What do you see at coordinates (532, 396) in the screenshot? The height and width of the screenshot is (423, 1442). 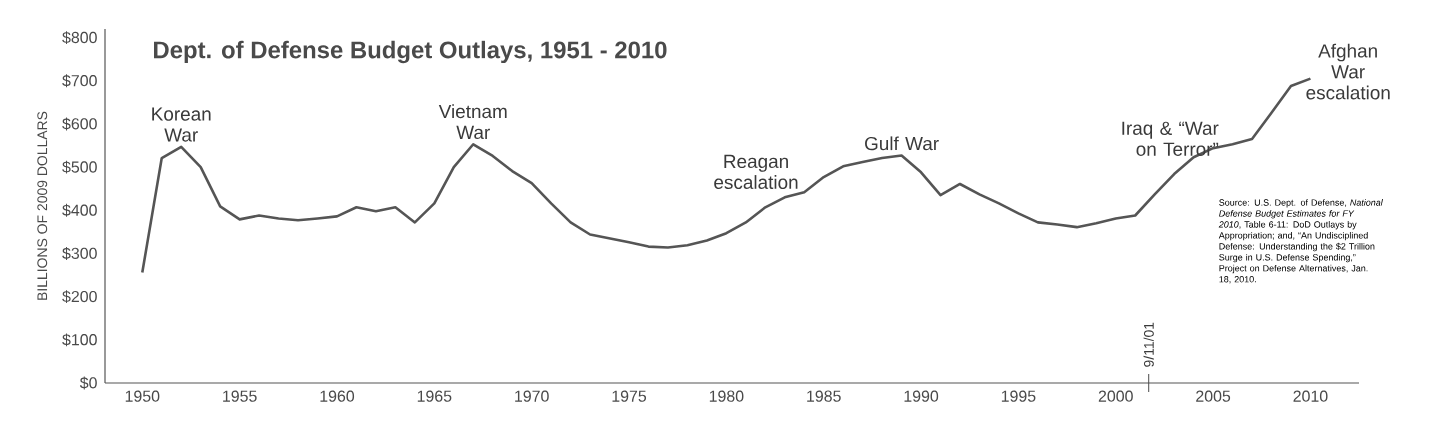 I see `x-tick-label: 1970` at bounding box center [532, 396].